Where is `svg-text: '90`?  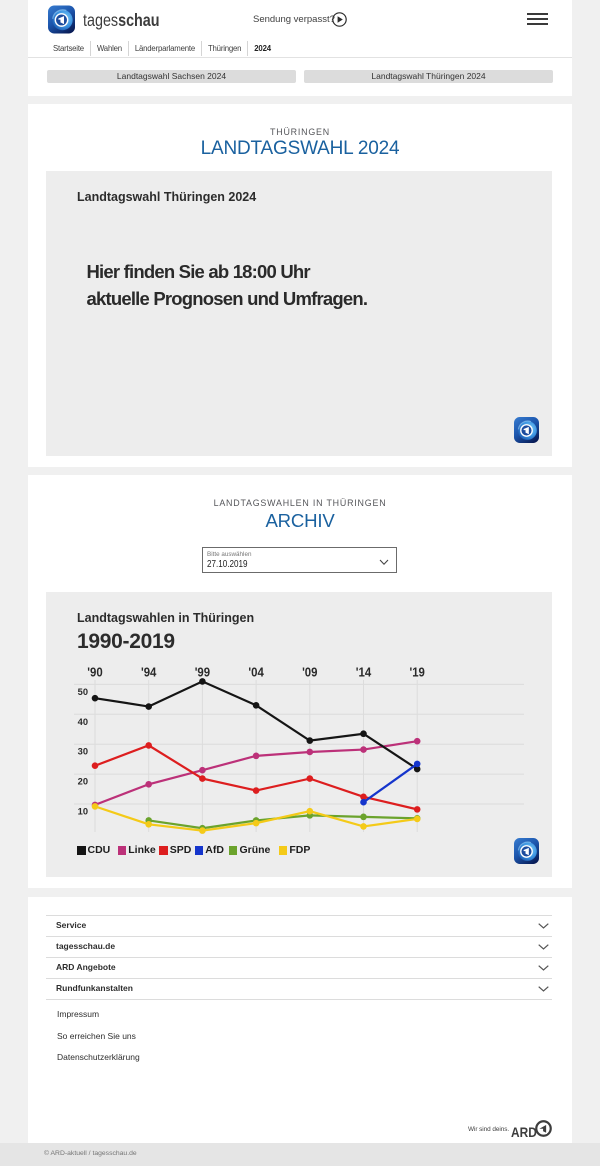 svg-text: '90 is located at coordinates (94, 671).